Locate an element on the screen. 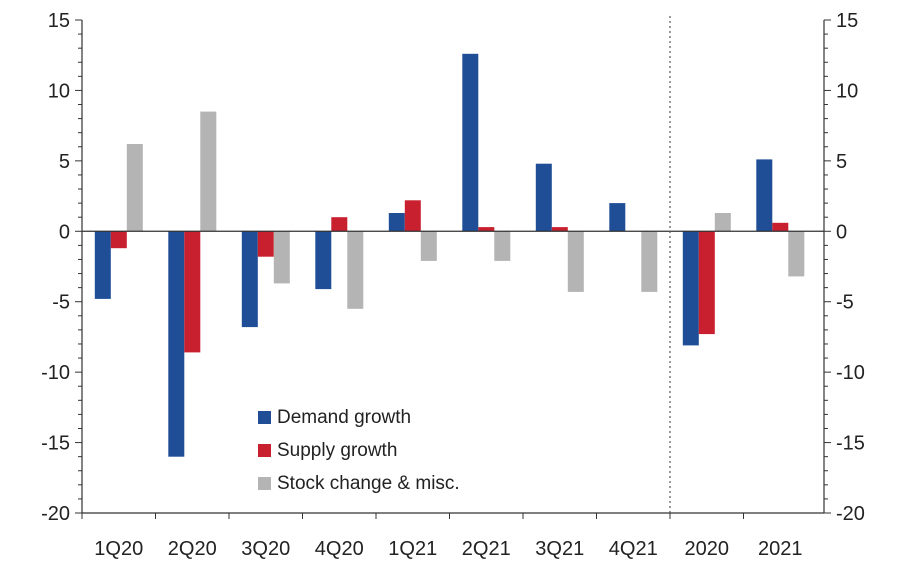 This screenshot has width=906, height=566. x-tick-label-3q20: 3Q20 is located at coordinates (265, 549).